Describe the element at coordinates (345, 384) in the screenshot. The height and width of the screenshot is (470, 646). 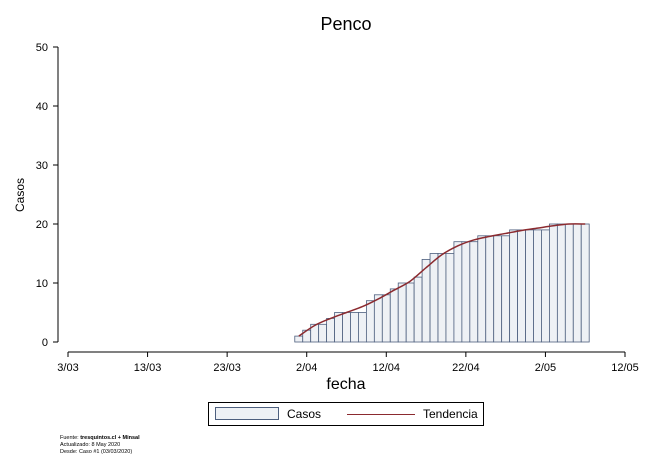
I see `x-axis-label: fecha` at that location.